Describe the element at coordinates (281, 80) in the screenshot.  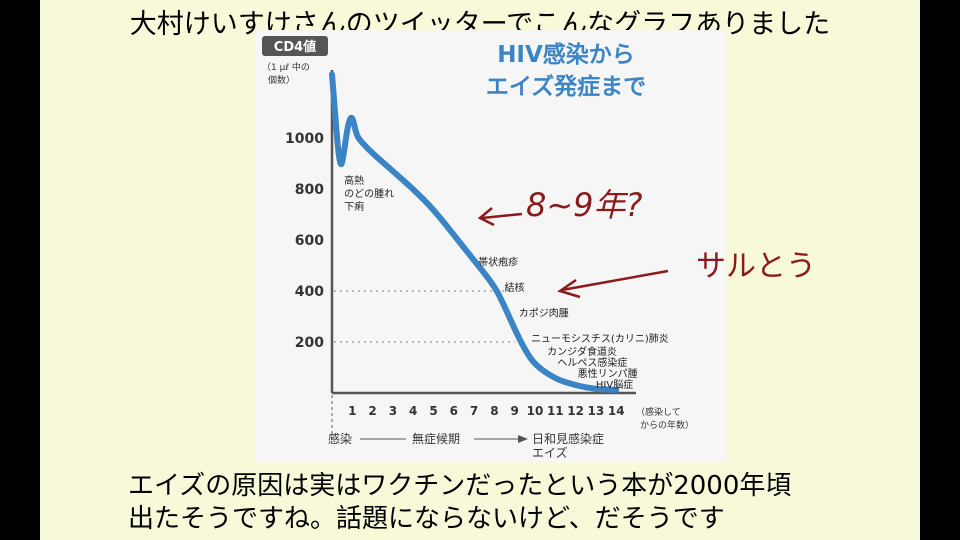
I see `y-axis-unit-line2: 個数）` at that location.